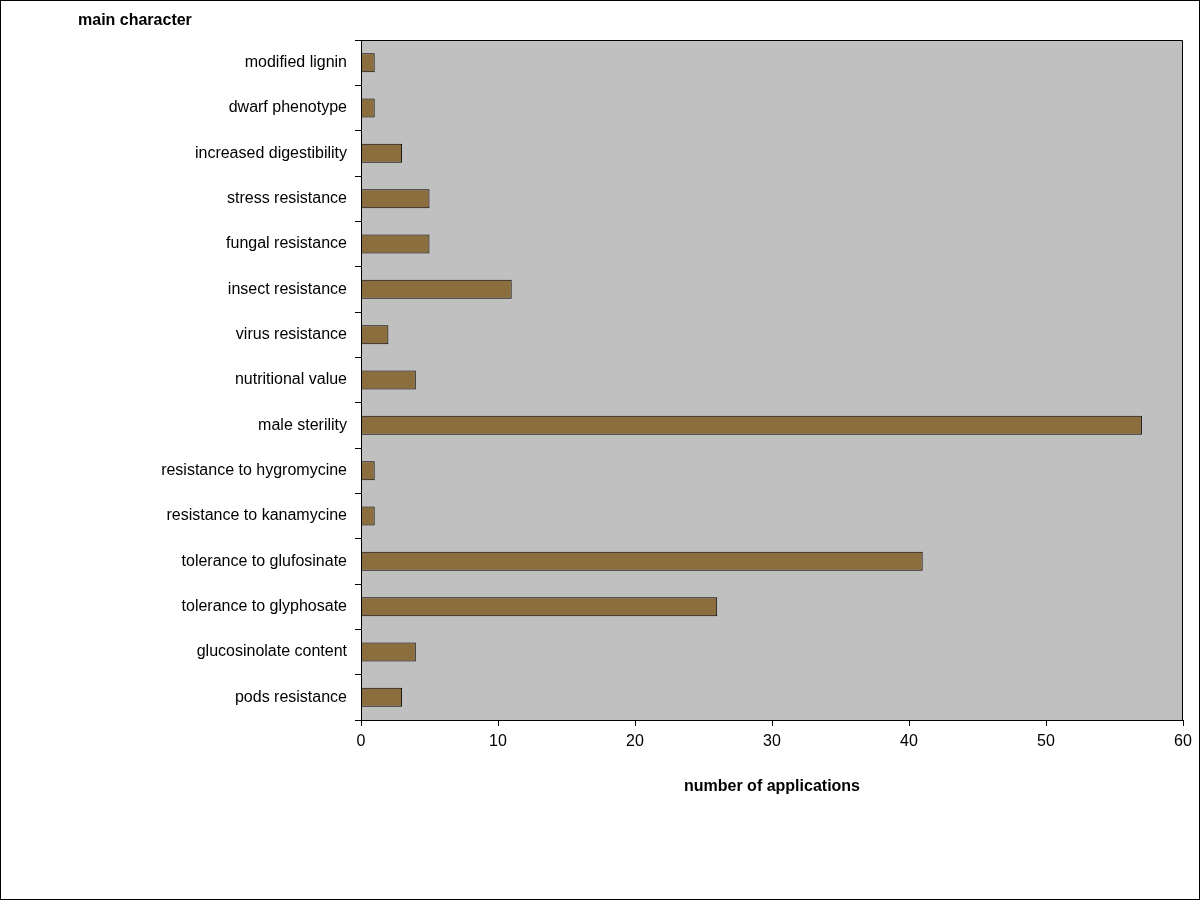  What do you see at coordinates (1046, 741) in the screenshot?
I see `x-tick-label: 50` at bounding box center [1046, 741].